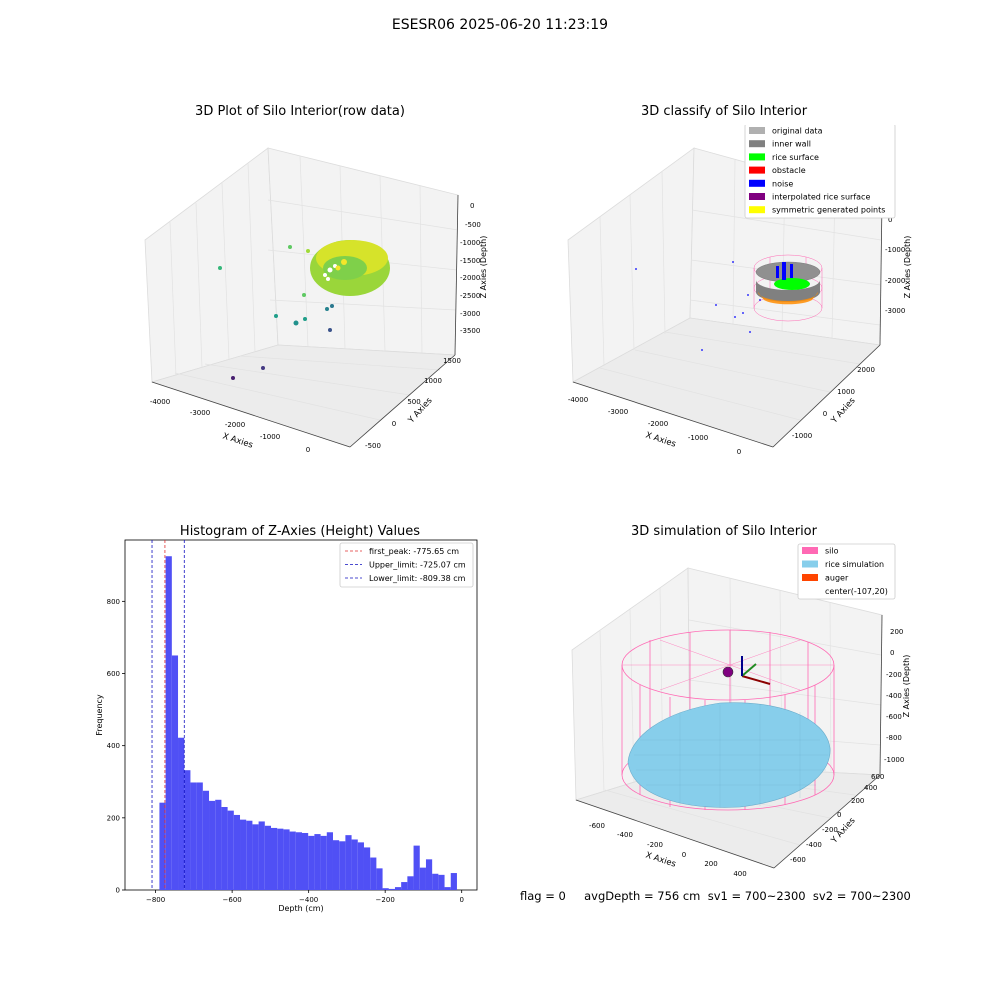 The width and height of the screenshot is (1000, 1000). I want to click on panel4-auger, so click(746, 670).